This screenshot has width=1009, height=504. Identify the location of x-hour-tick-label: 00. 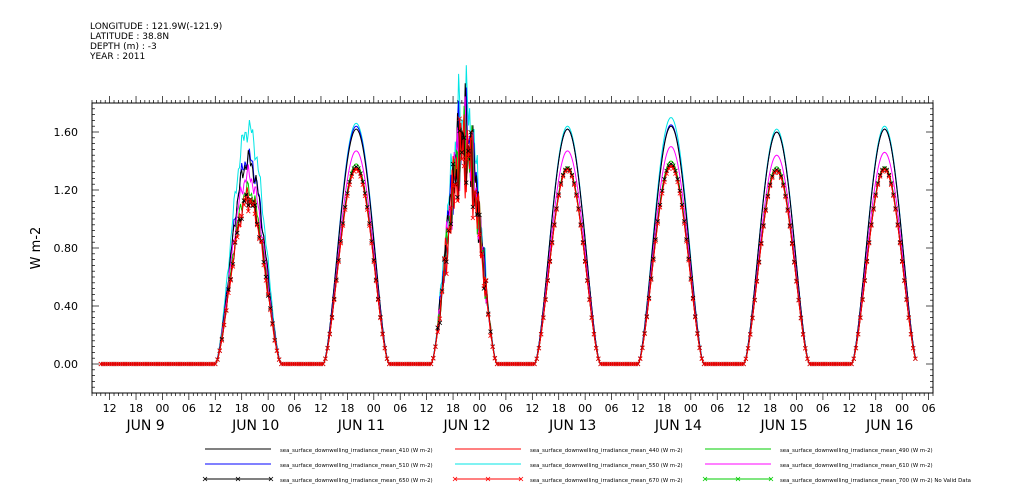
(585, 408).